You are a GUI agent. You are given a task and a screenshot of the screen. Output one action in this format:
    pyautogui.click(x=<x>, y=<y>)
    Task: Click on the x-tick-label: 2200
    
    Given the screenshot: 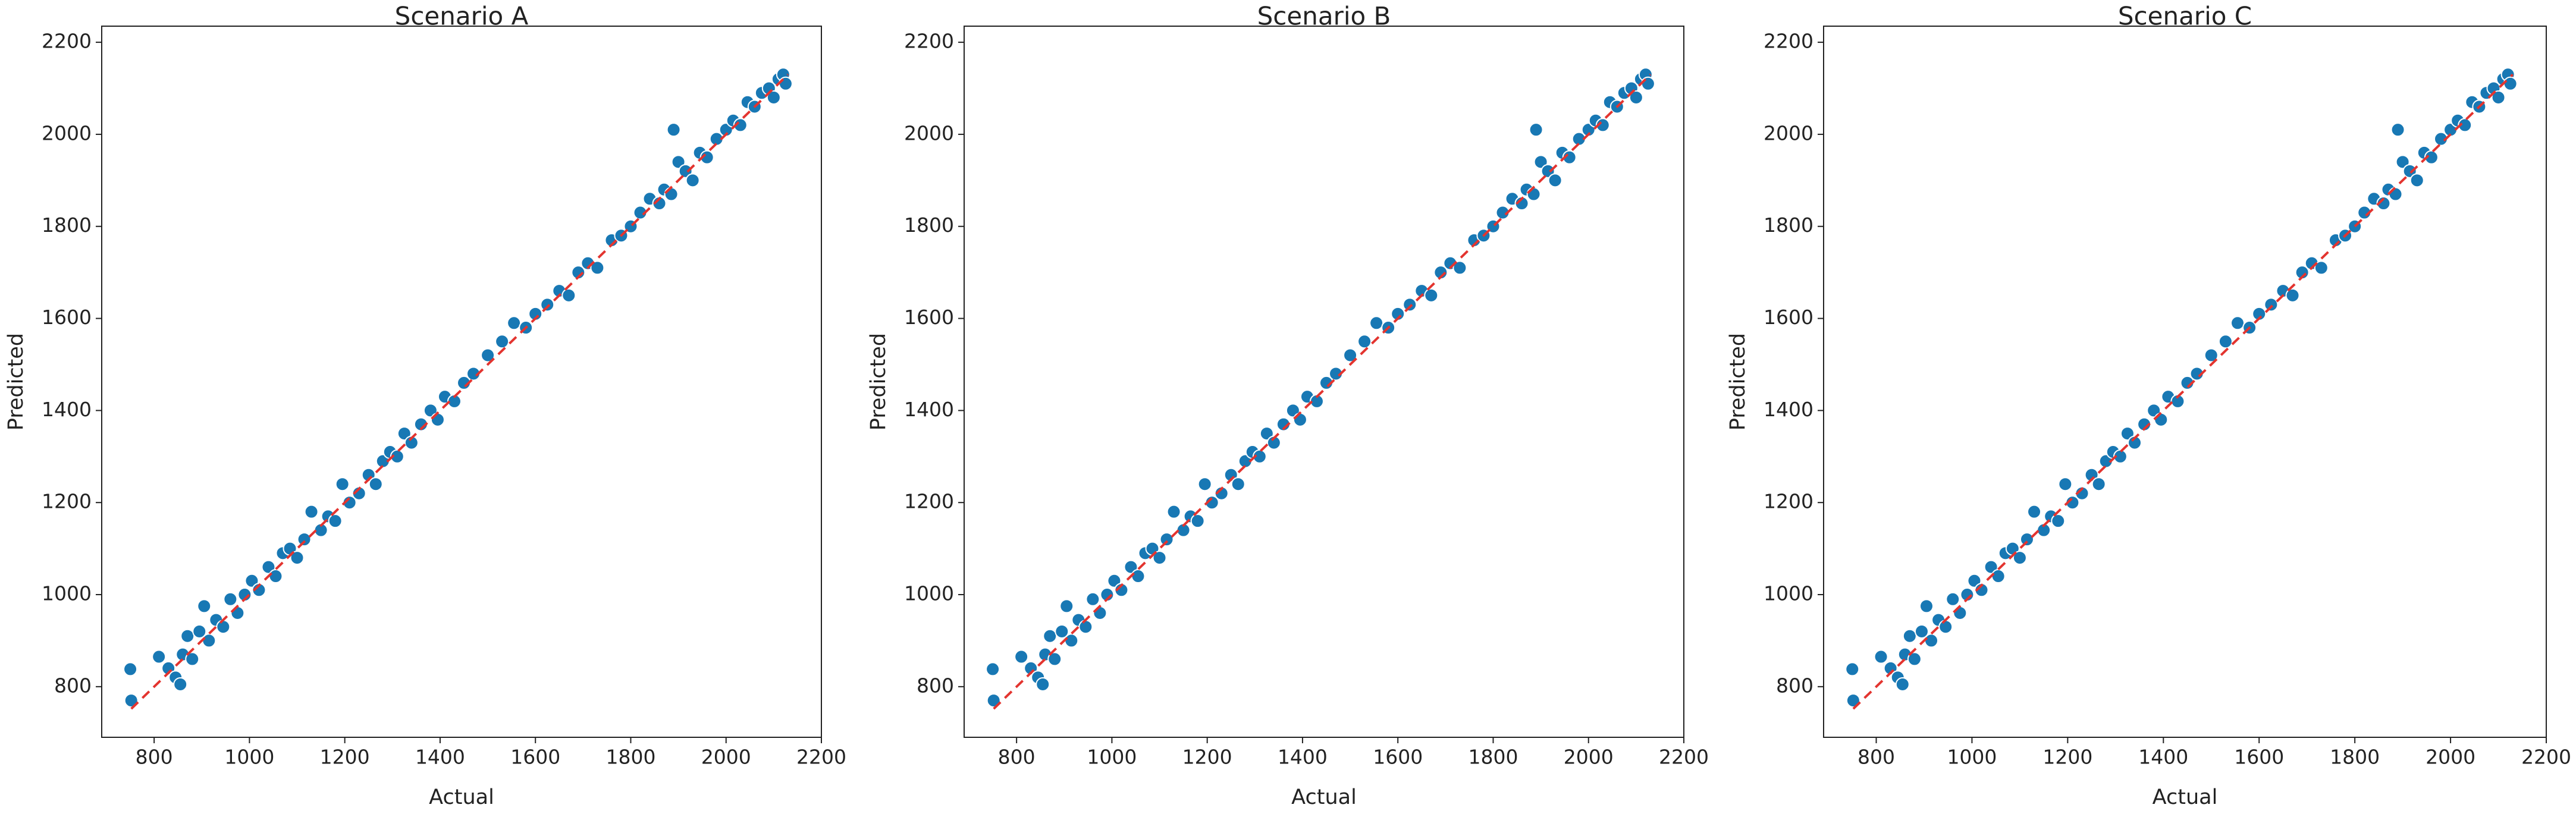 What is the action you would take?
    pyautogui.click(x=2546, y=757)
    